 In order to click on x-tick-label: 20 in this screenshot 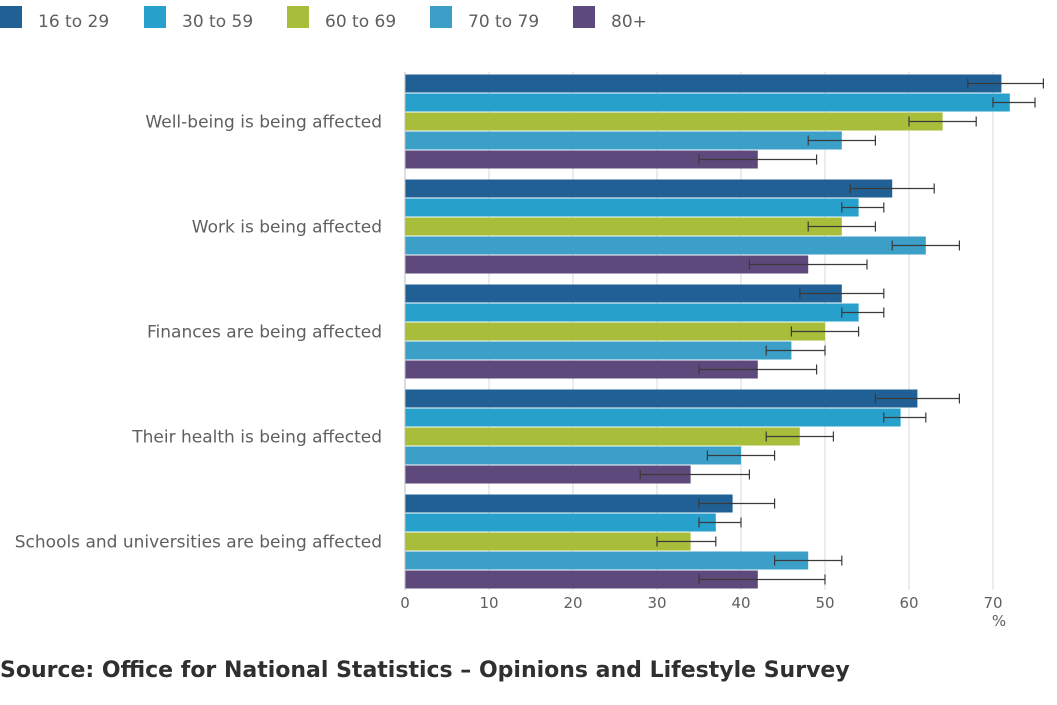, I will do `click(572, 603)`.